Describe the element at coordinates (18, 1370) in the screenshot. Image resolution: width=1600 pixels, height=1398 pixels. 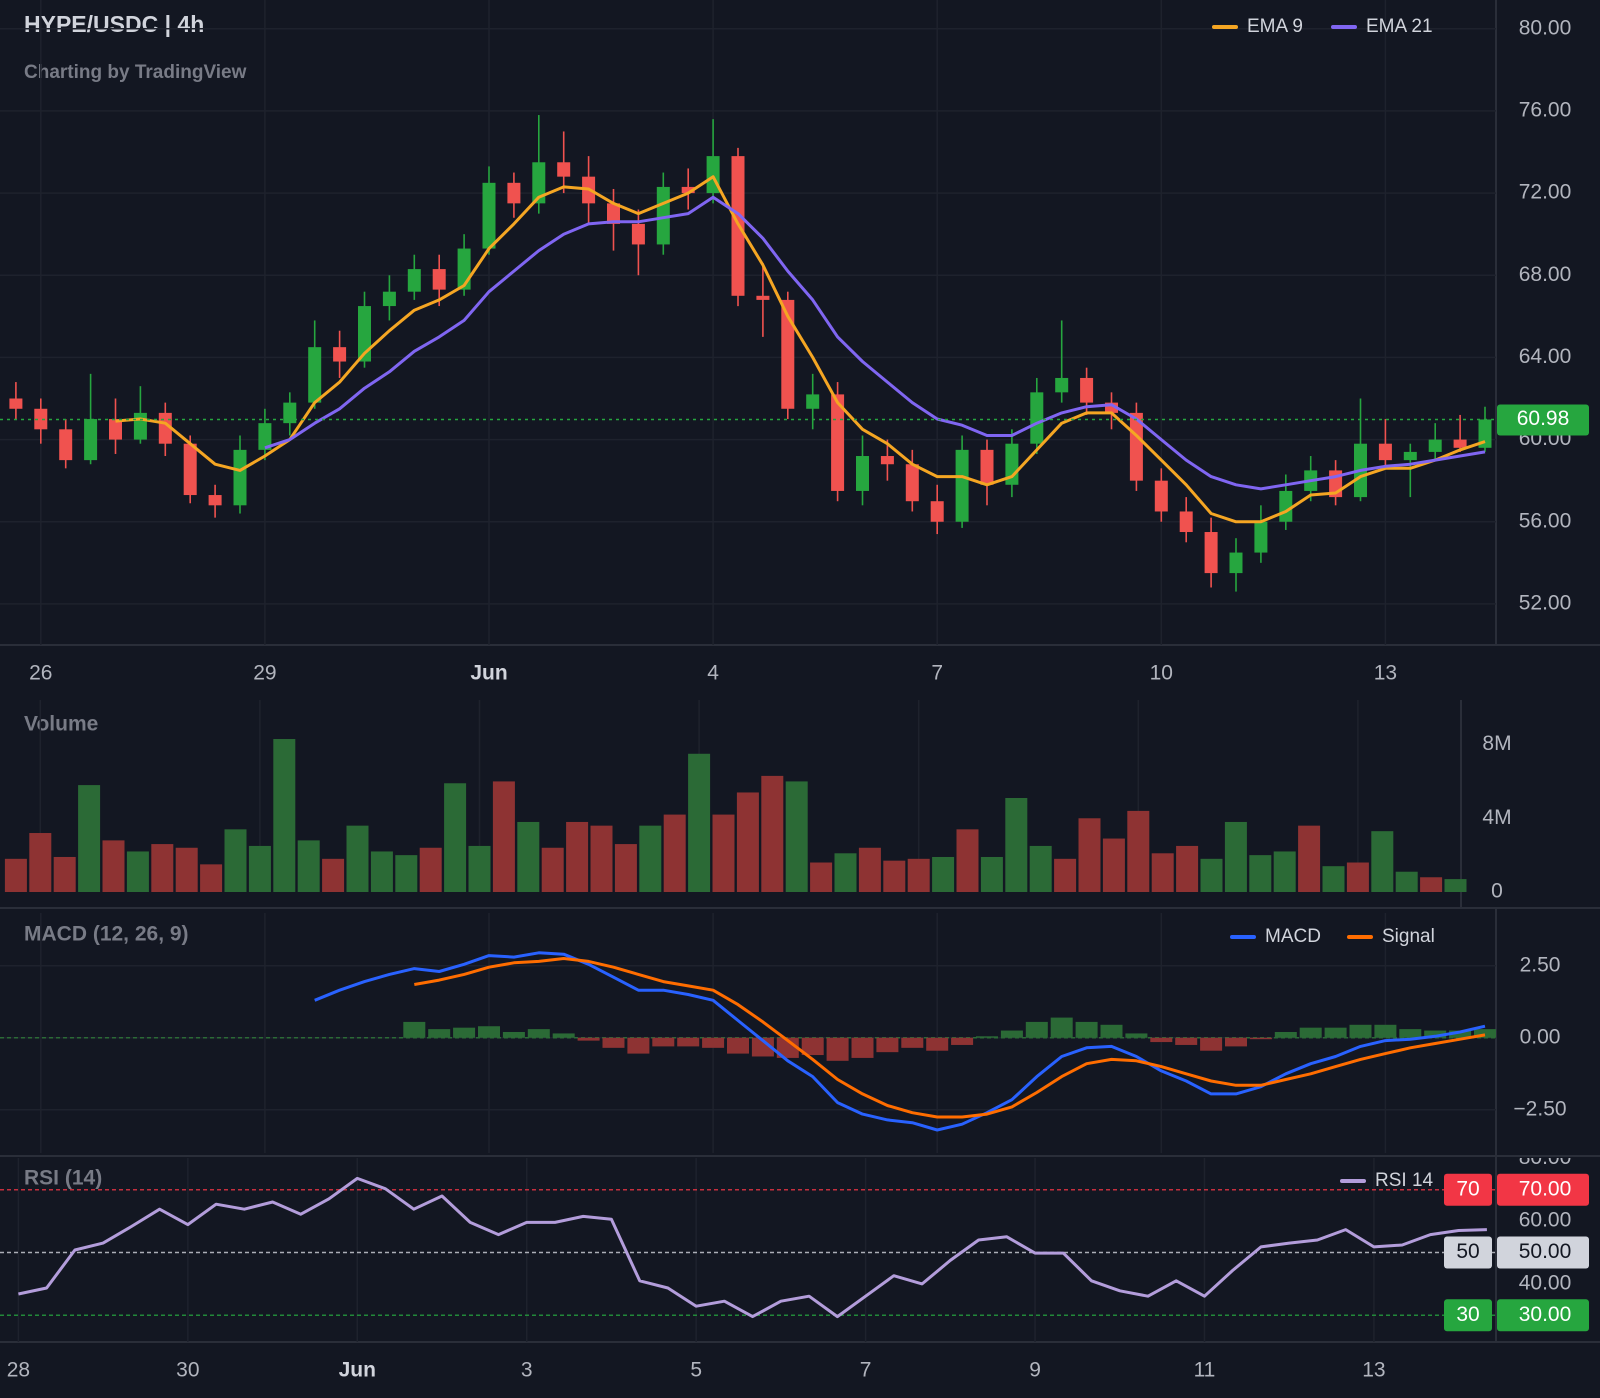
I see `x-tick-label: 28` at that location.